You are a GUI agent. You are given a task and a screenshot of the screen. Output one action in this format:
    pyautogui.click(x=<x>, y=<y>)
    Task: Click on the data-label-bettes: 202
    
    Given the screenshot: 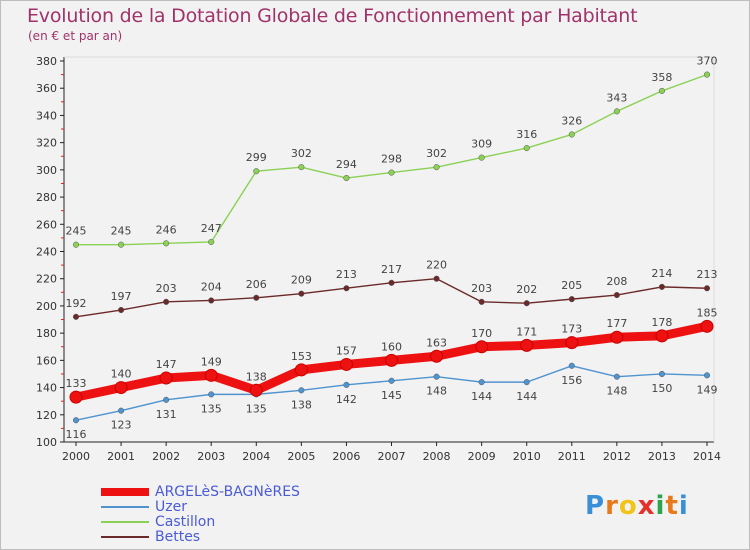 What is the action you would take?
    pyautogui.click(x=526, y=289)
    